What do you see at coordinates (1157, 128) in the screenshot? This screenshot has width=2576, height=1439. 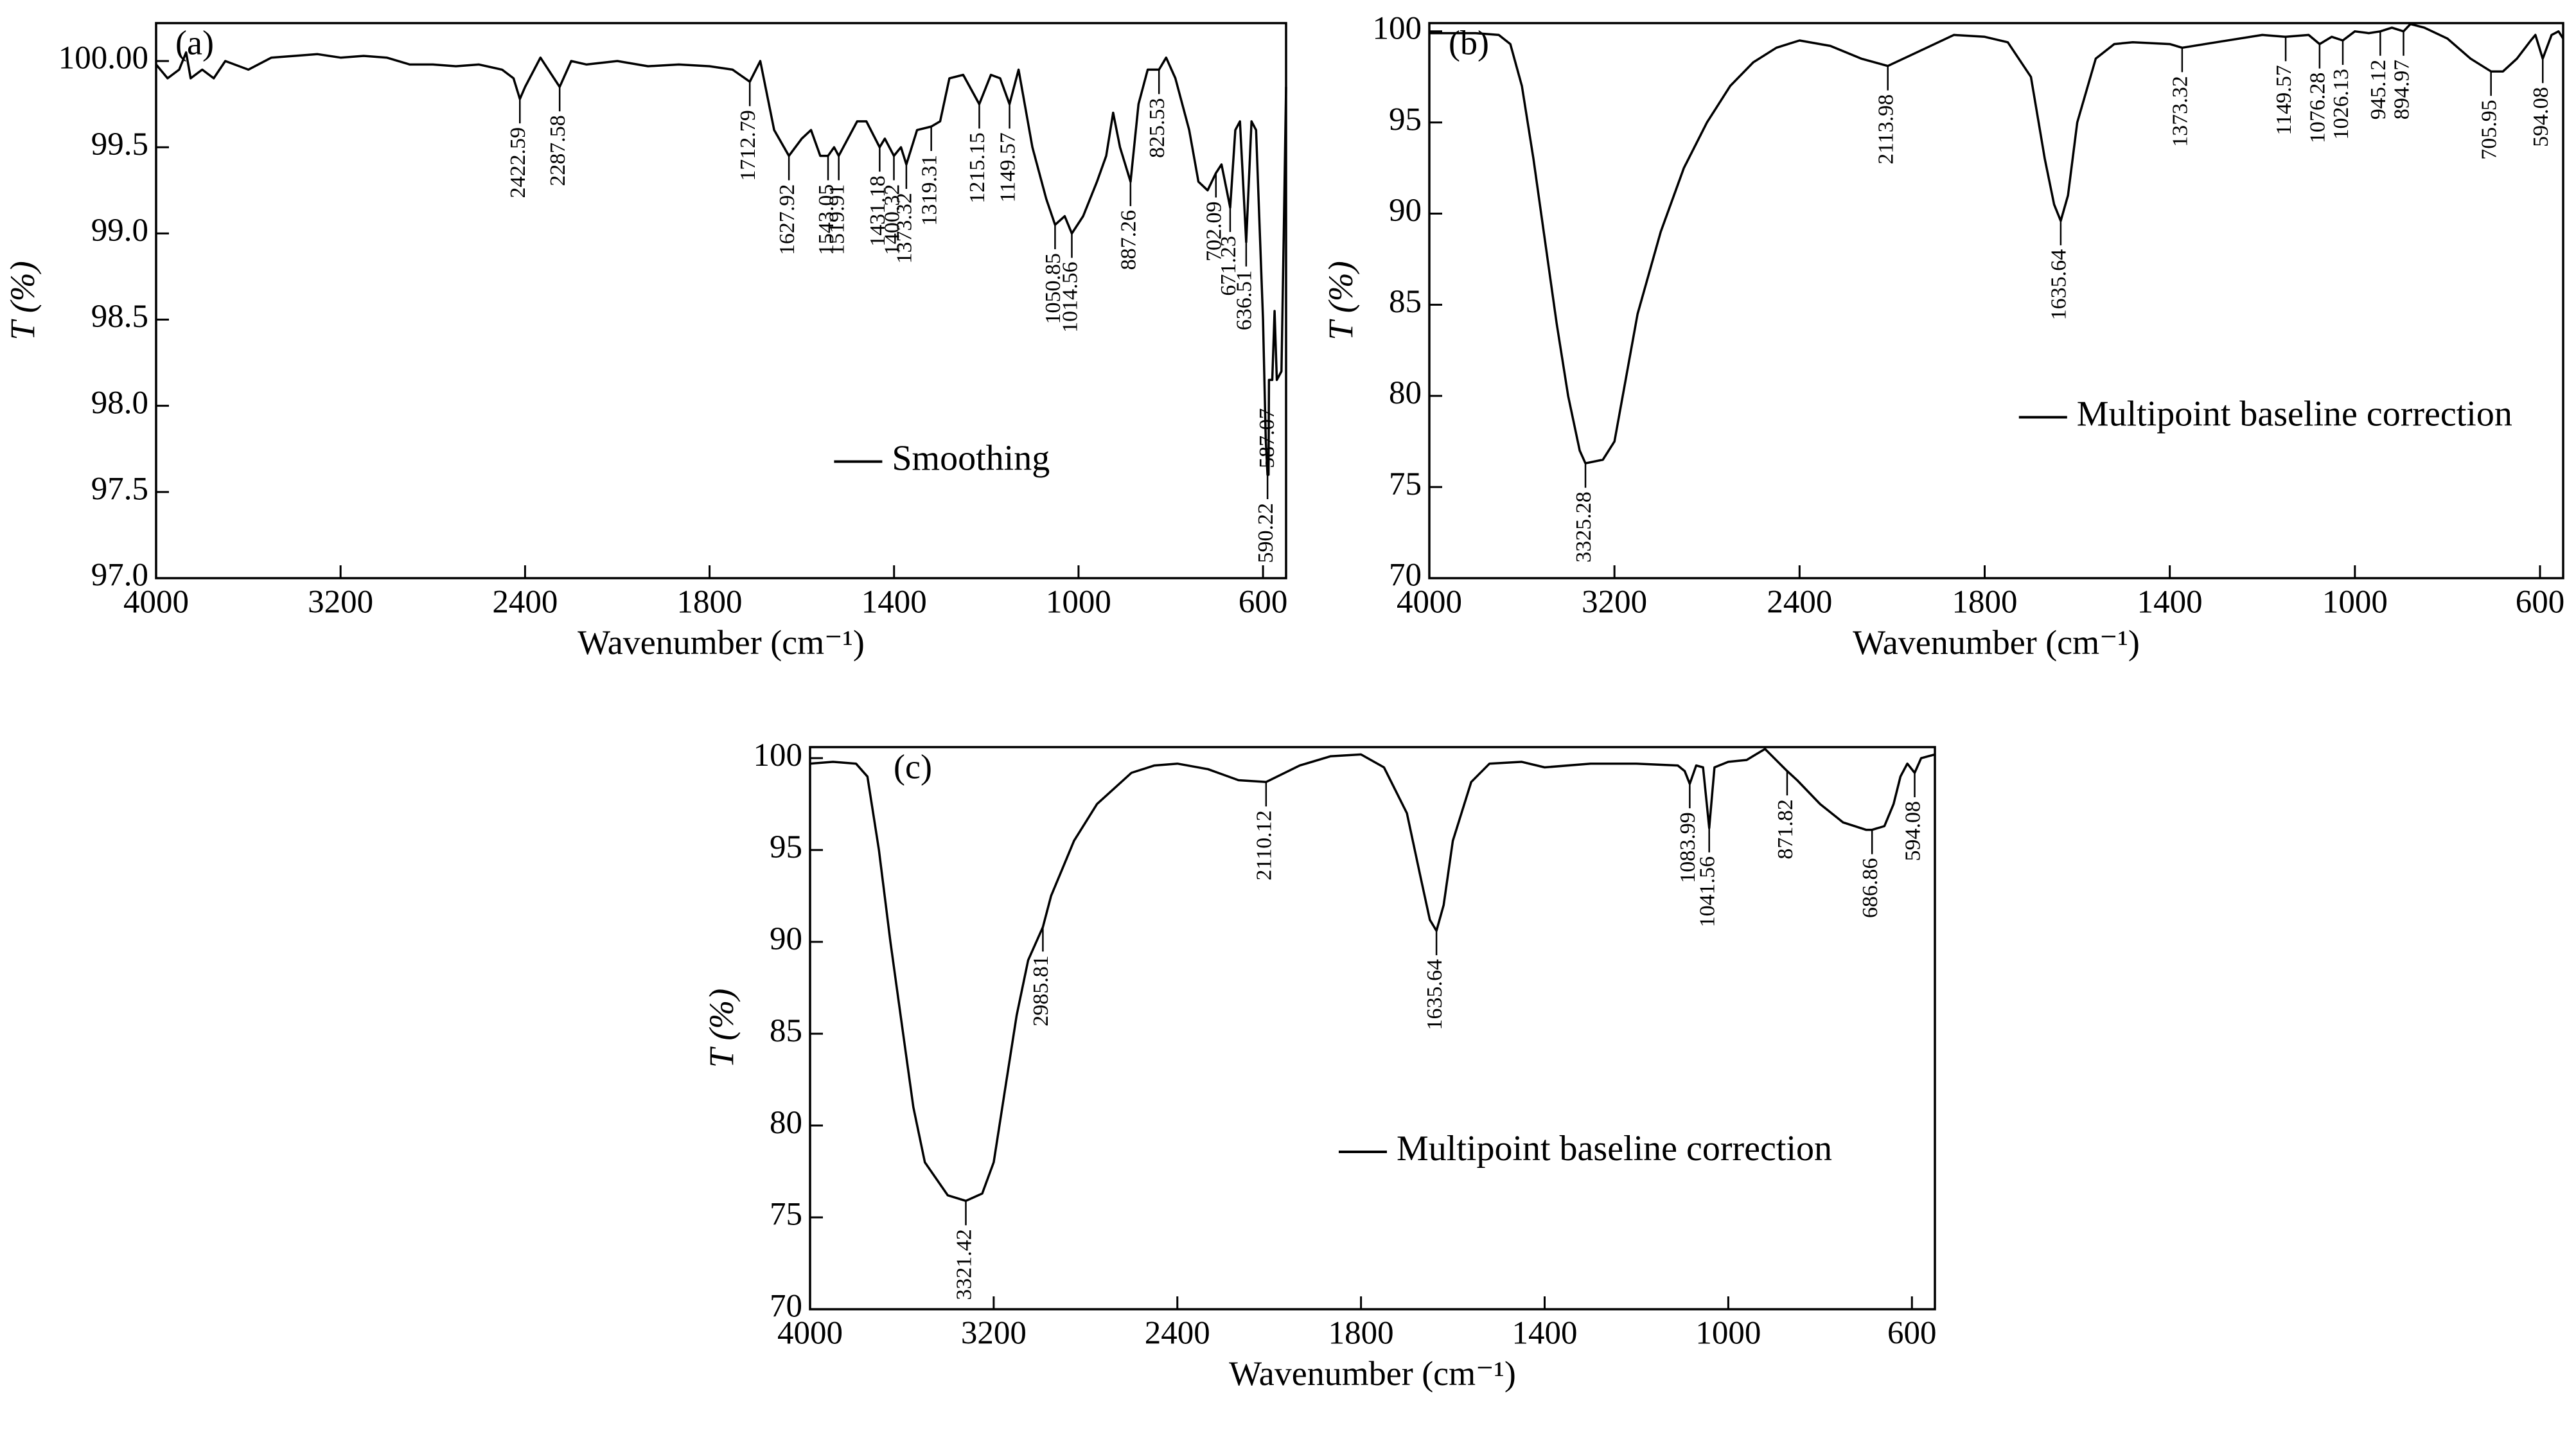 I see `peak-label: 825.53` at bounding box center [1157, 128].